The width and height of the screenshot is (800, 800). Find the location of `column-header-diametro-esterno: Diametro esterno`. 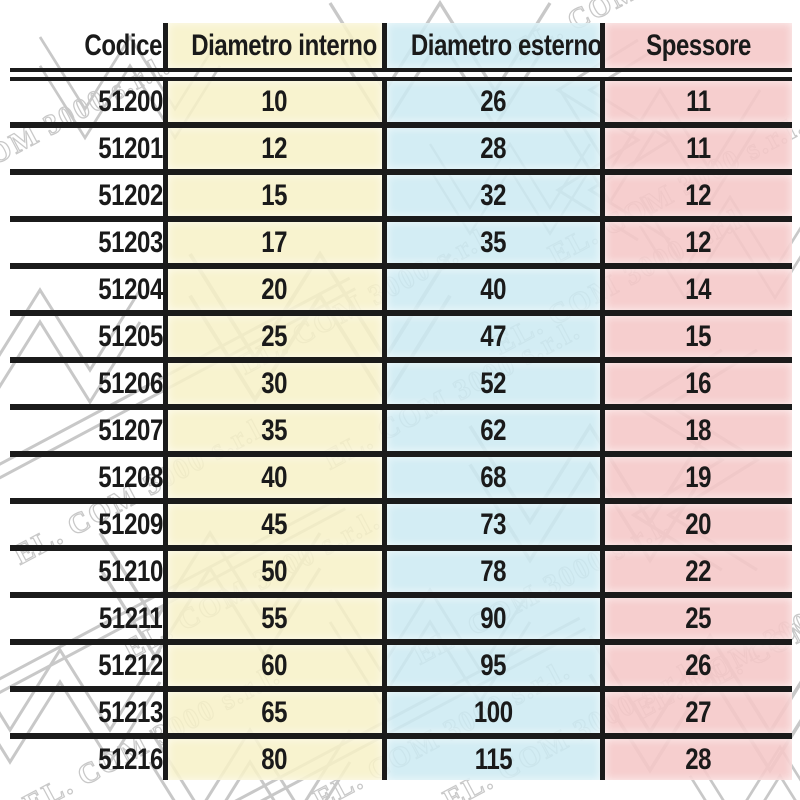

column-header-diametro-esterno: Diametro esterno is located at coordinates (491, 52).